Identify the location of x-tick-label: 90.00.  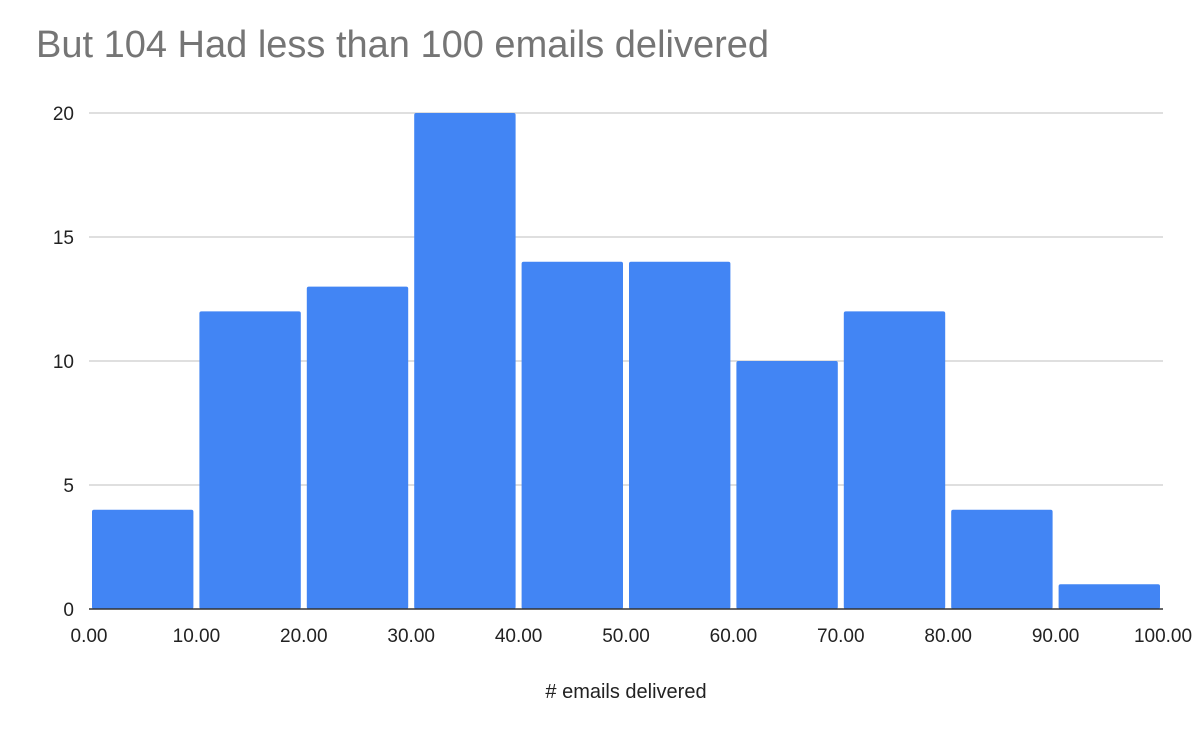
(1056, 636).